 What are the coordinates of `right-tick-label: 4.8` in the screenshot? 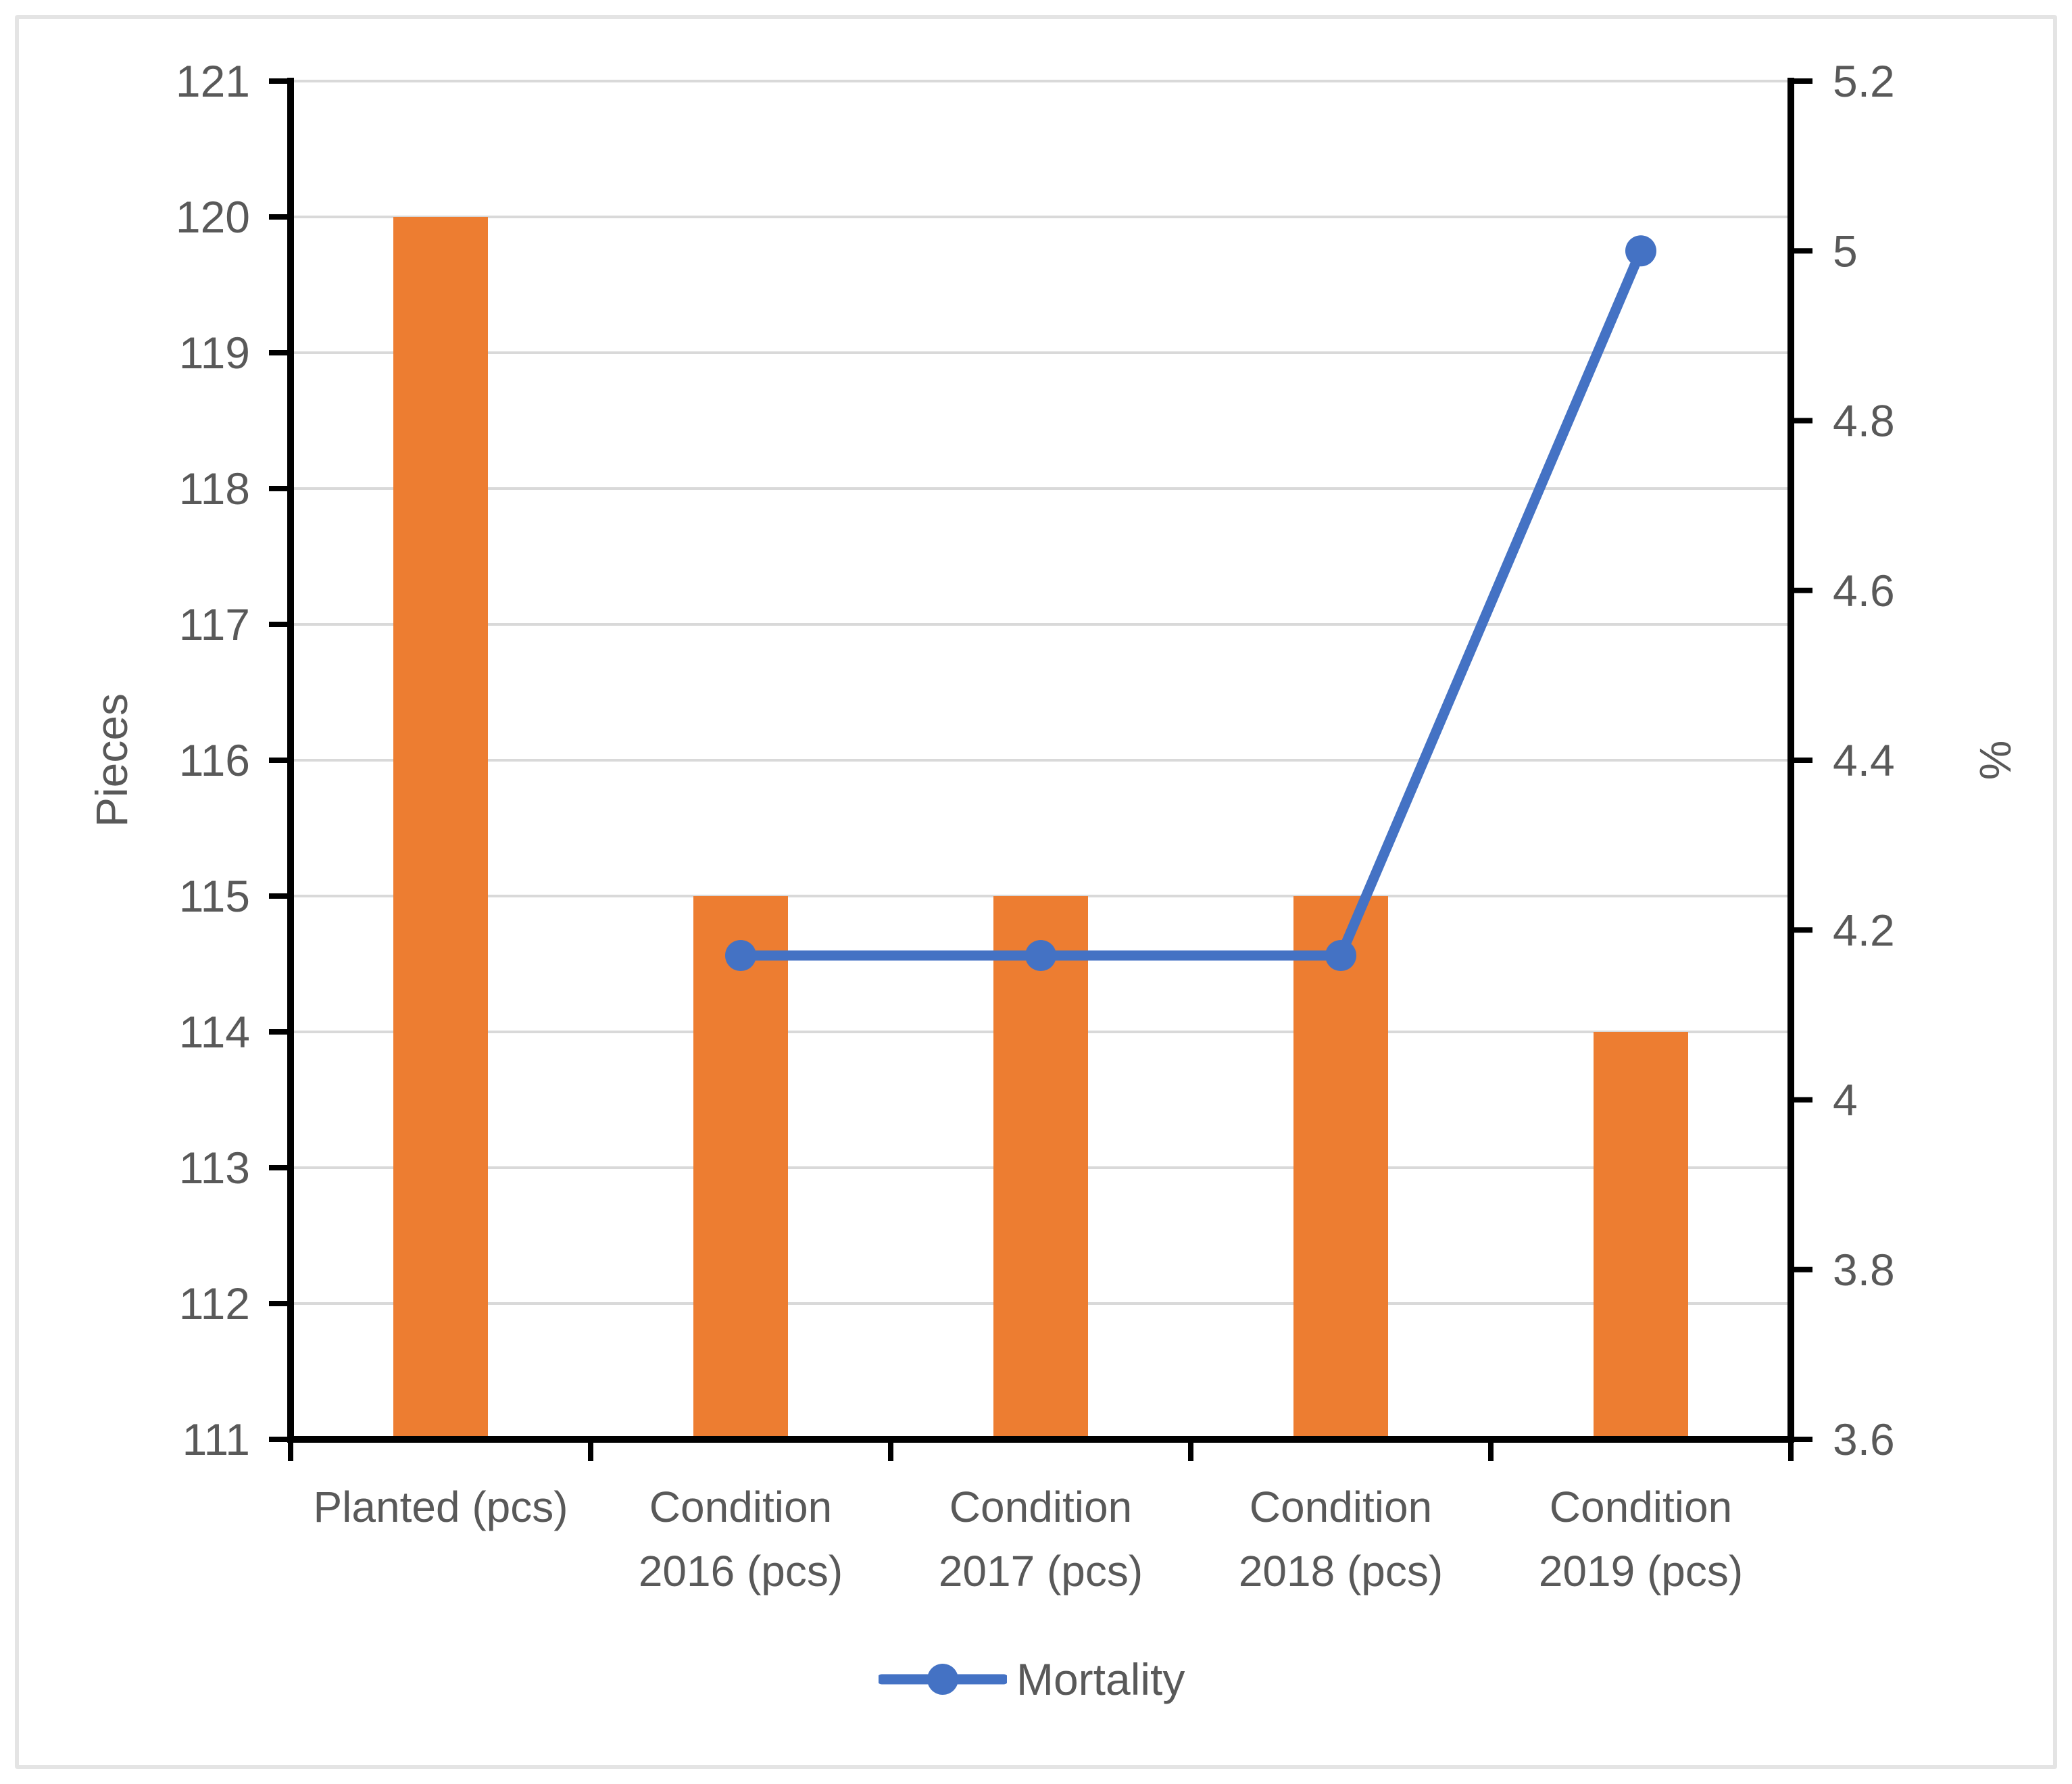 It's located at (1864, 421).